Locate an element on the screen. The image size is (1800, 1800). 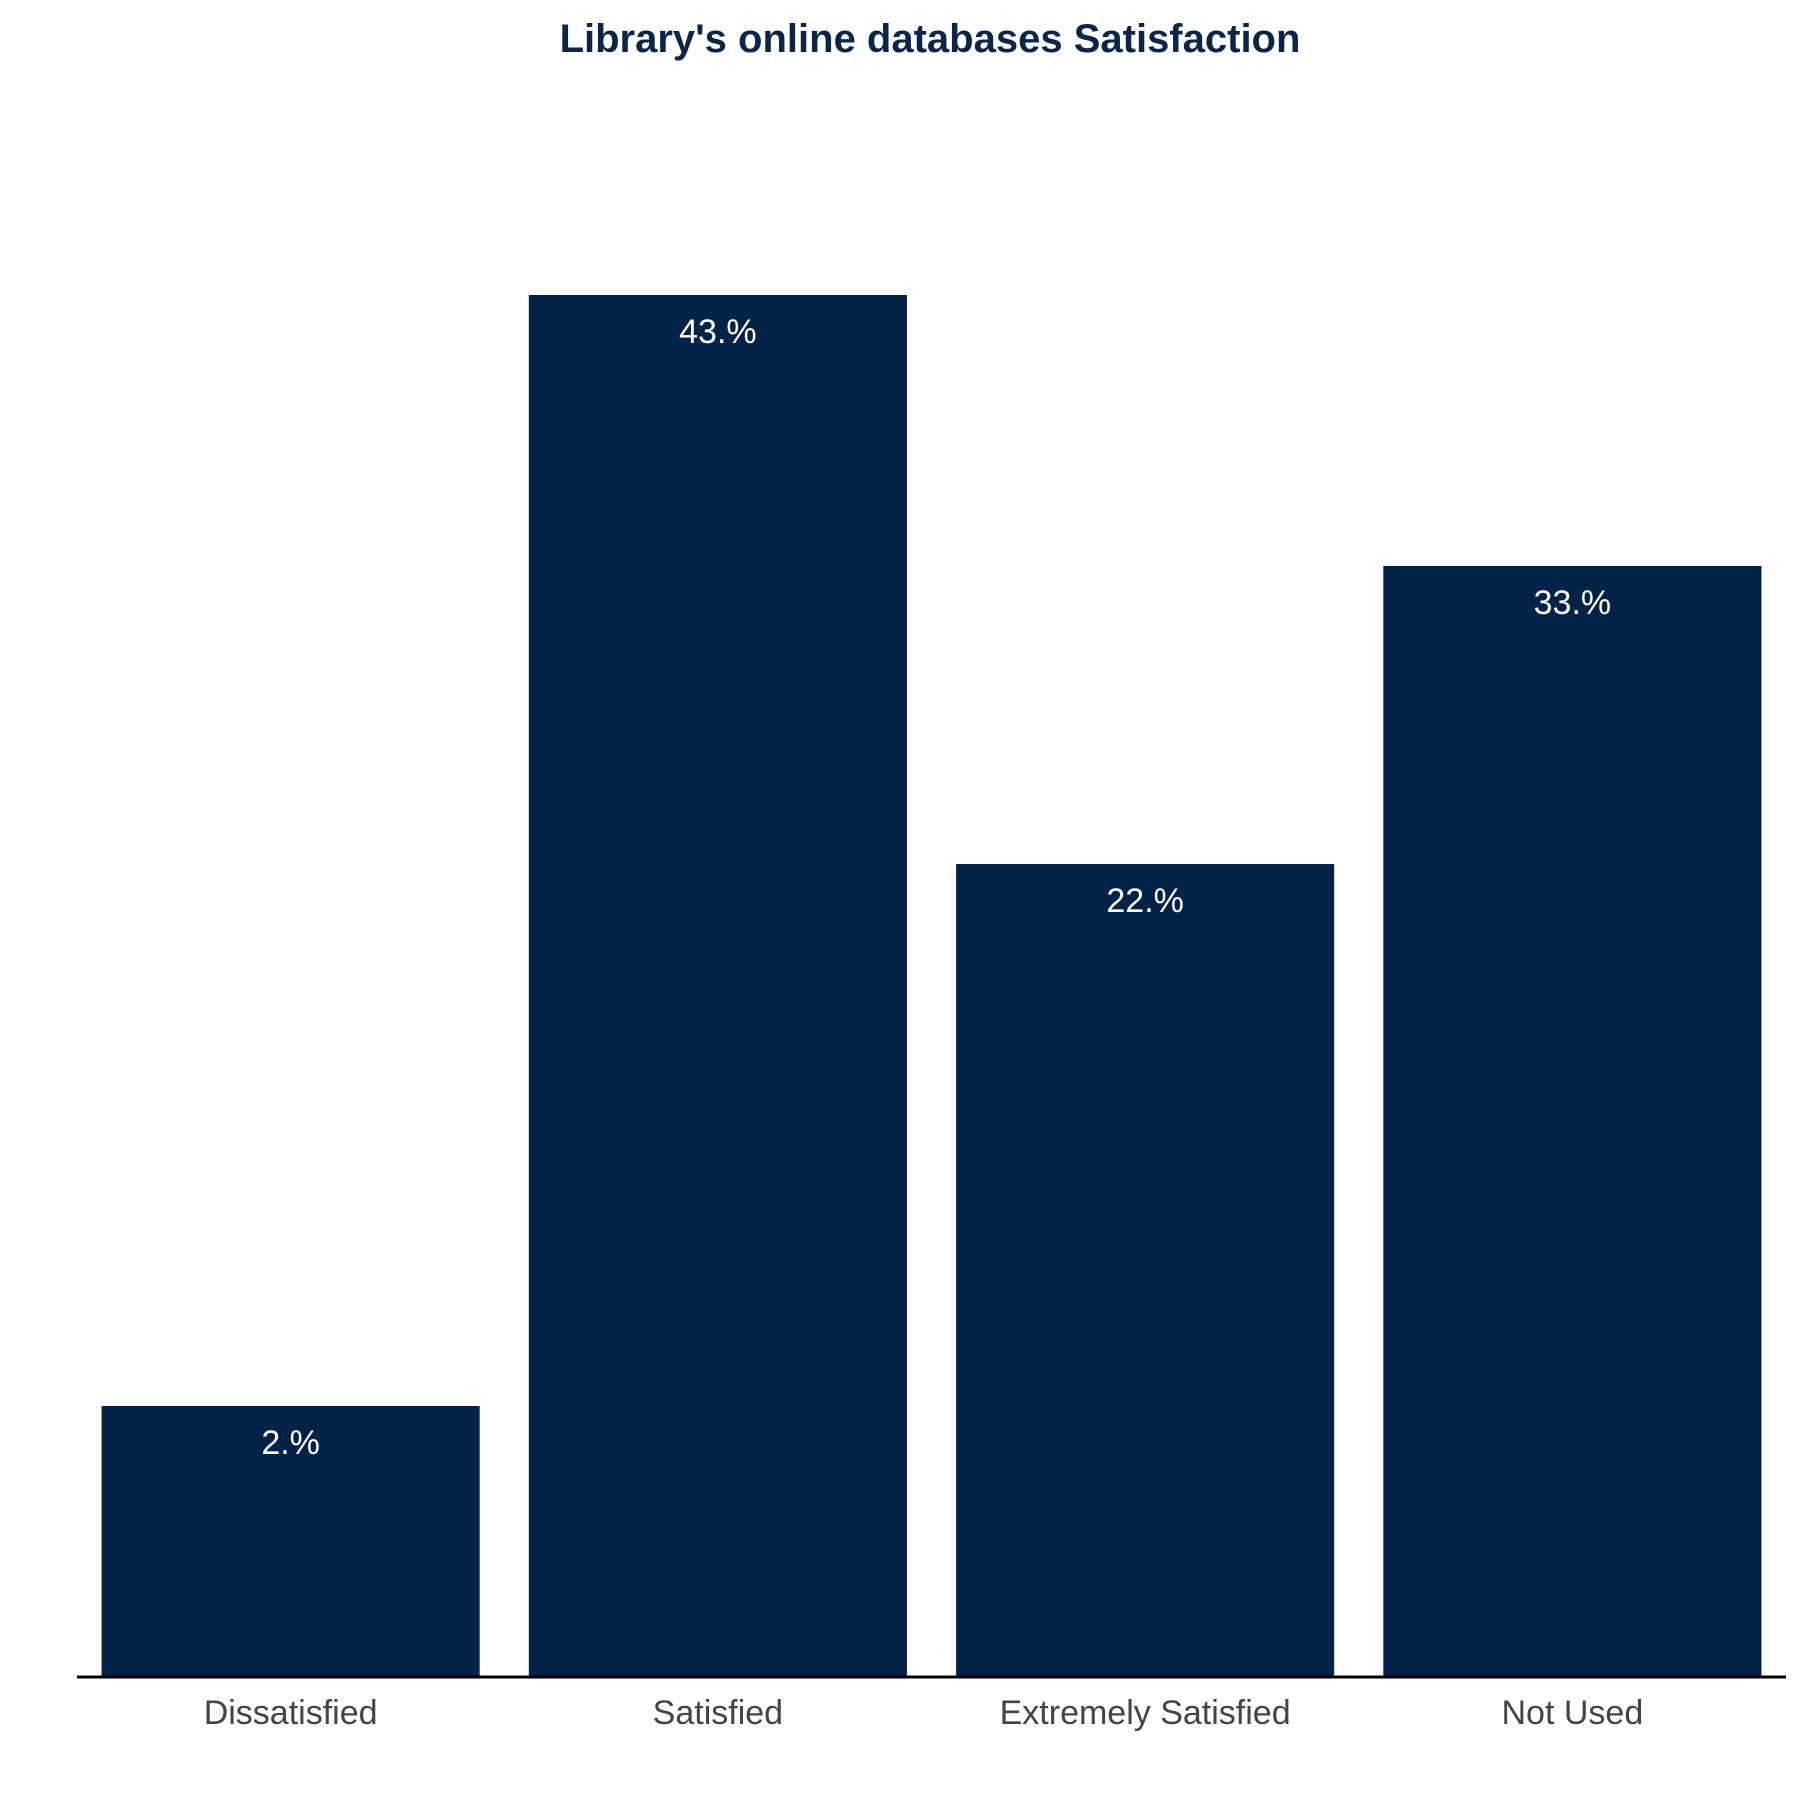
bar-value-label: 22.% is located at coordinates (1145, 901).